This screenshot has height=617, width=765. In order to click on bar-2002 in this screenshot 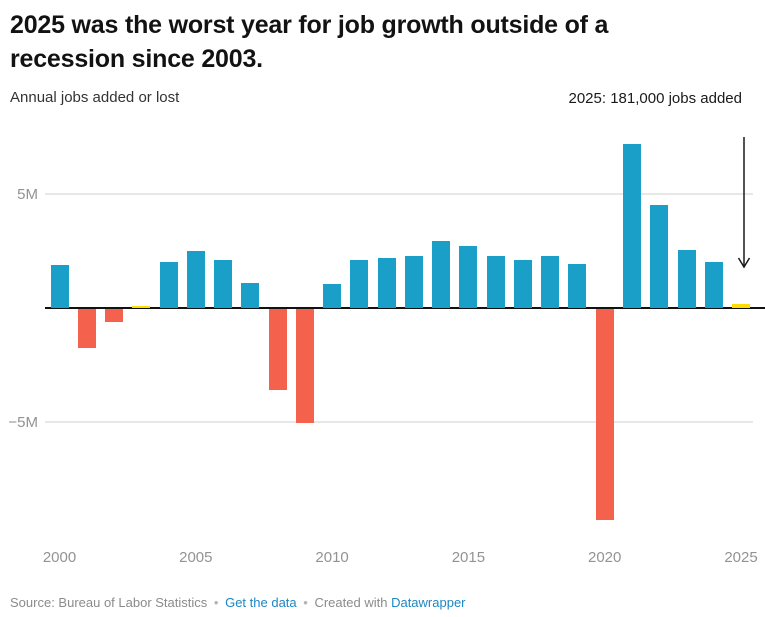, I will do `click(114, 315)`.